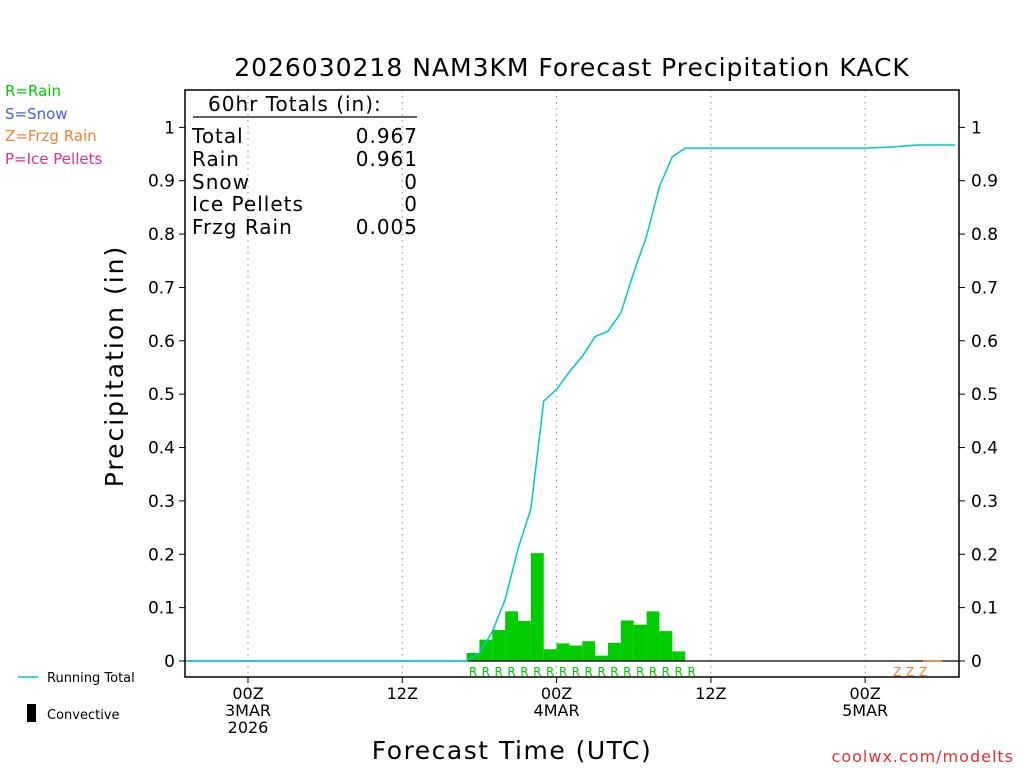  Describe the element at coordinates (53, 159) in the screenshot. I see `legend-ice-pellets-text: P=Ice Pellets` at that location.